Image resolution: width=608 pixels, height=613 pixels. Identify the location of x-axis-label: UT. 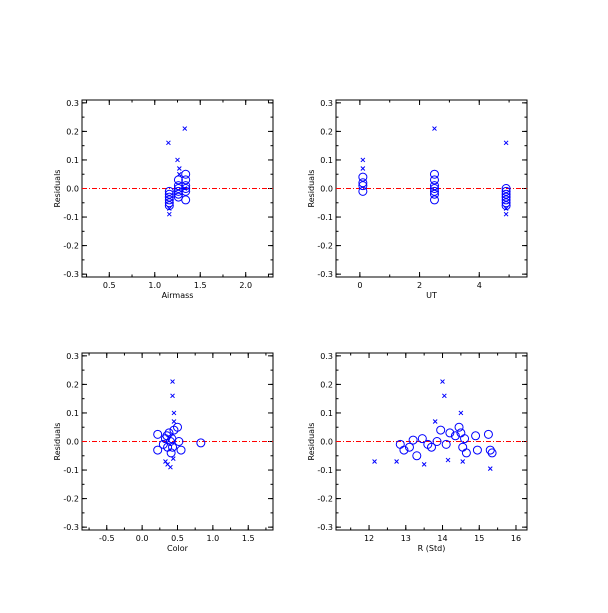
(431, 295).